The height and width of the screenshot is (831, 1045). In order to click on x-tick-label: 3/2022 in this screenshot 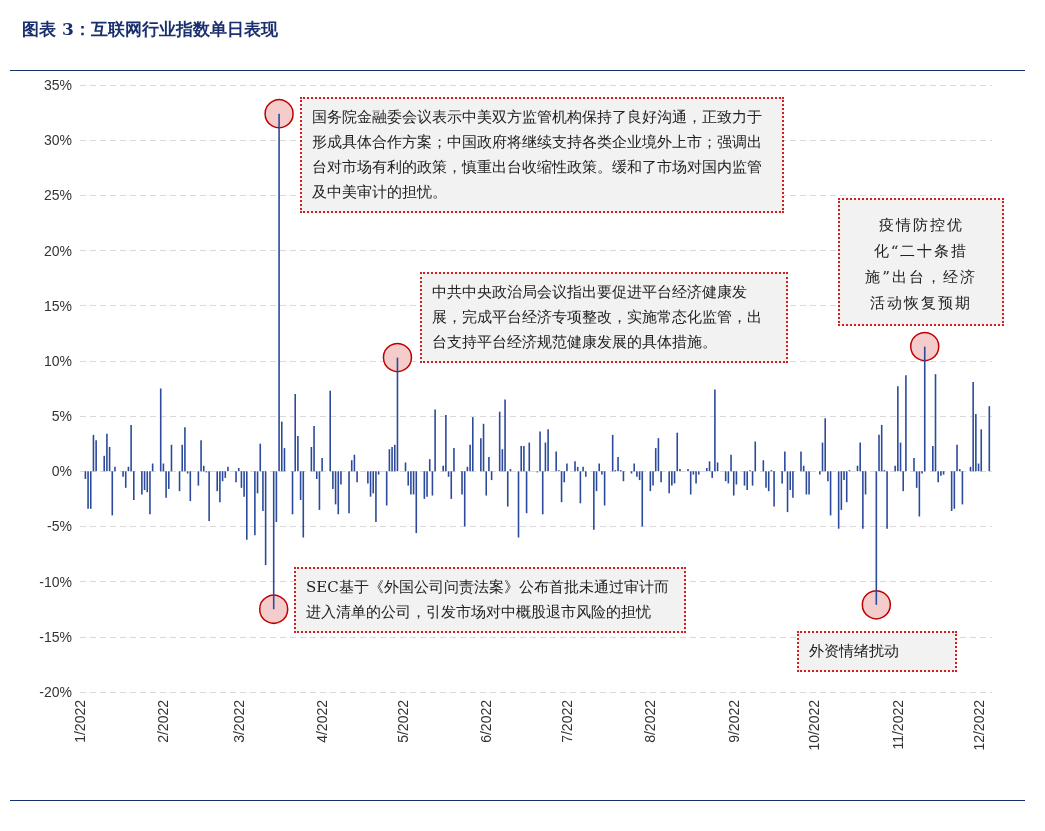, I will do `click(238, 721)`.